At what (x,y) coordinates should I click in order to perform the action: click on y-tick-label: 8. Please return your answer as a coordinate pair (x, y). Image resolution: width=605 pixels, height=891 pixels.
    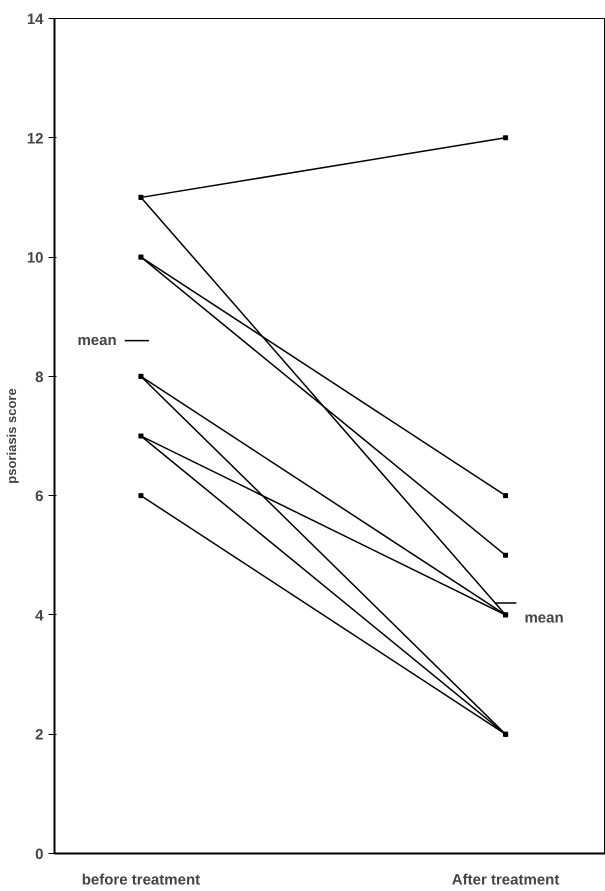
    Looking at the image, I should click on (39, 377).